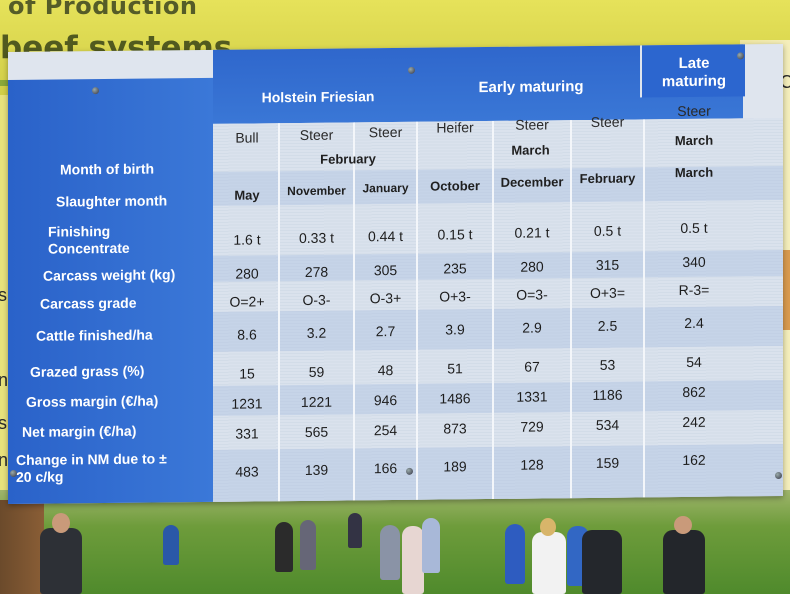  I want to click on cell-concentrate: 0.21 t, so click(532, 232).